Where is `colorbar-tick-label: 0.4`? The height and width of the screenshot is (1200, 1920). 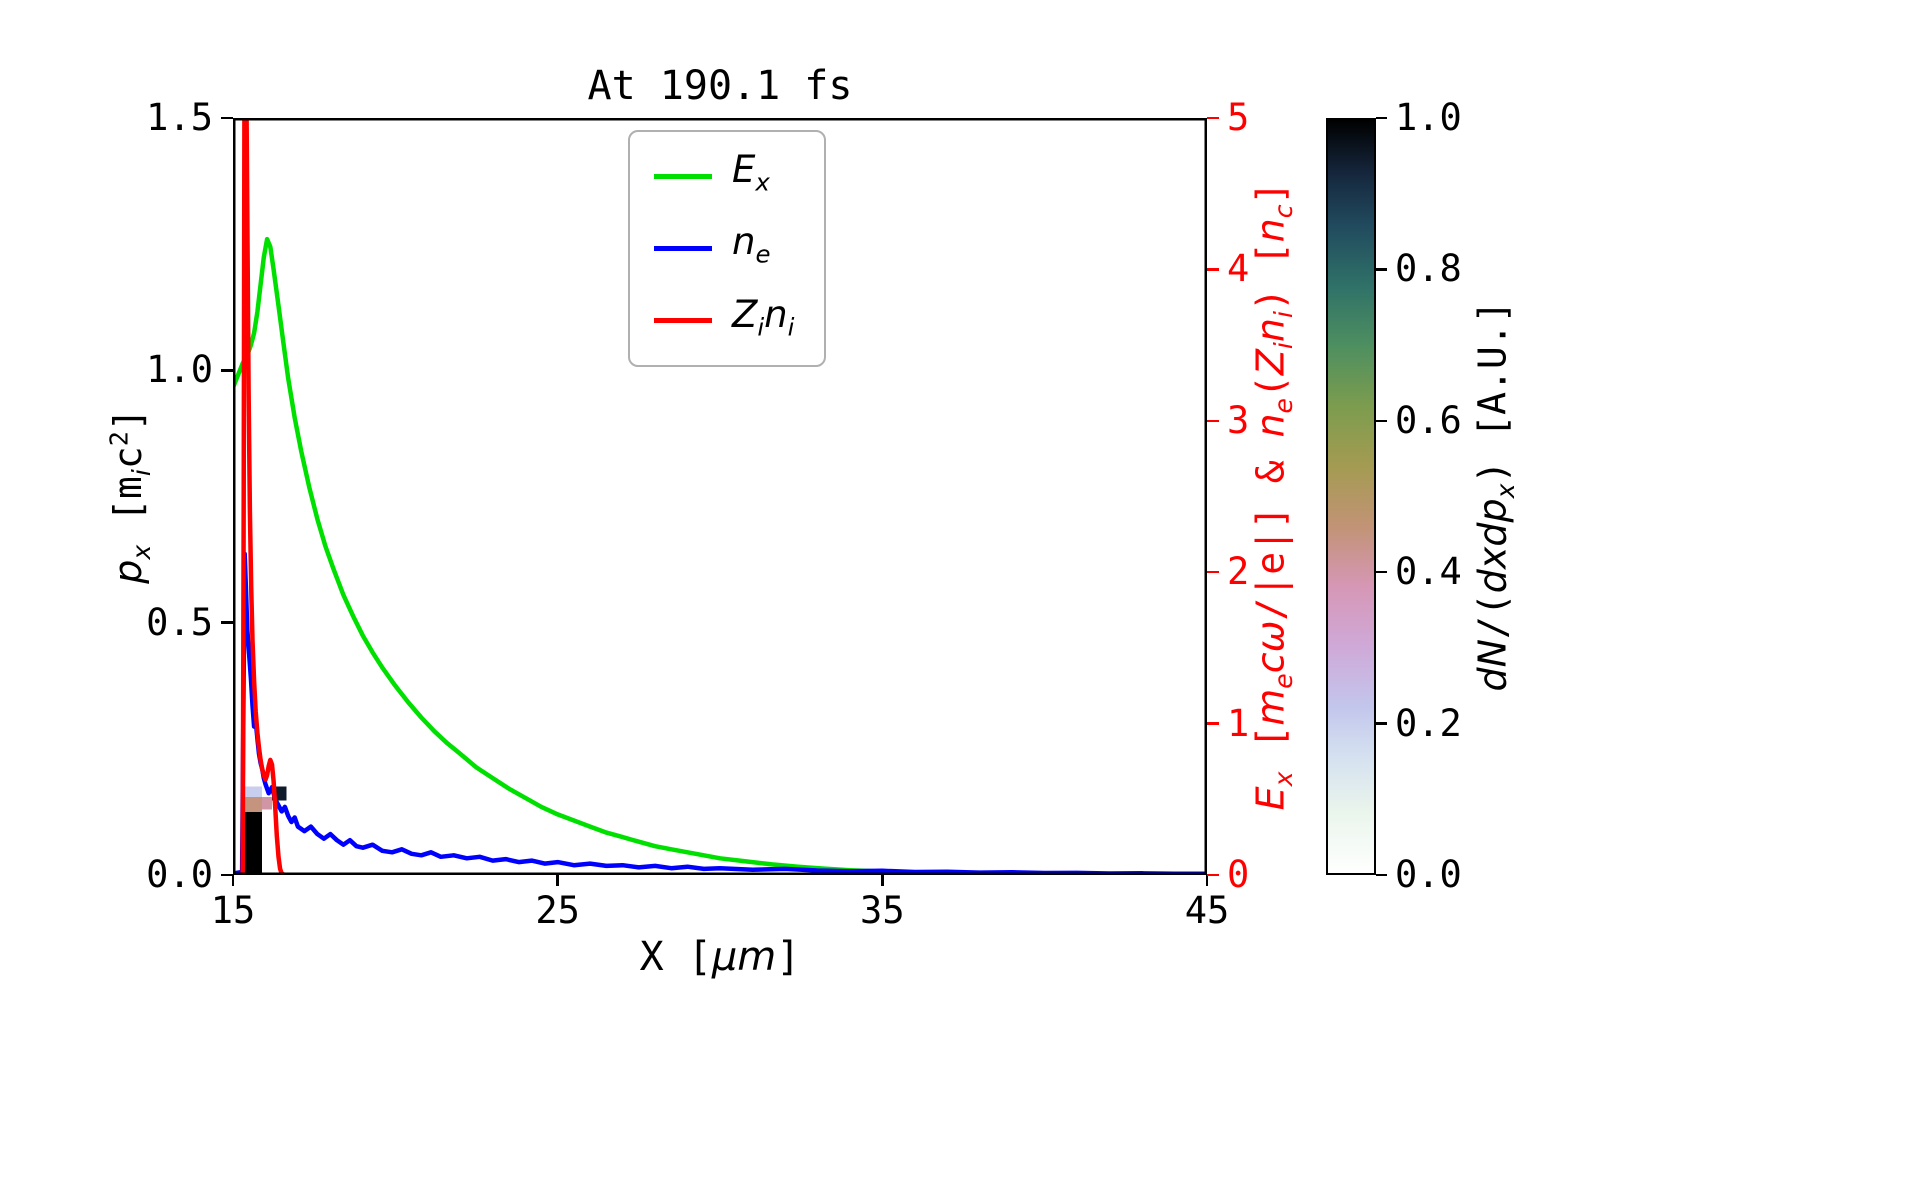 colorbar-tick-label: 0.4 is located at coordinates (1428, 572).